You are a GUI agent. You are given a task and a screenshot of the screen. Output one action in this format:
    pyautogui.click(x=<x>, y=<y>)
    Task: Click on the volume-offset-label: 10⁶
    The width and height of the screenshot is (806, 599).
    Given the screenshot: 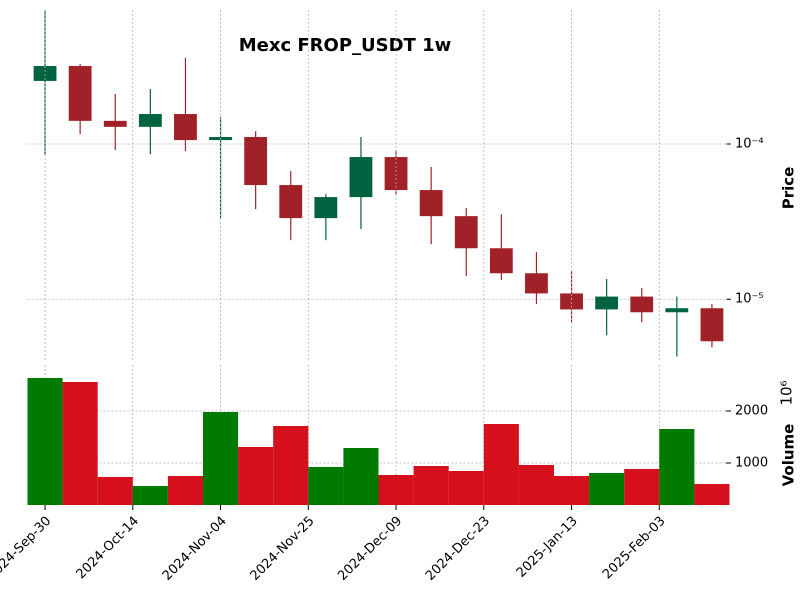 What is the action you would take?
    pyautogui.click(x=787, y=392)
    